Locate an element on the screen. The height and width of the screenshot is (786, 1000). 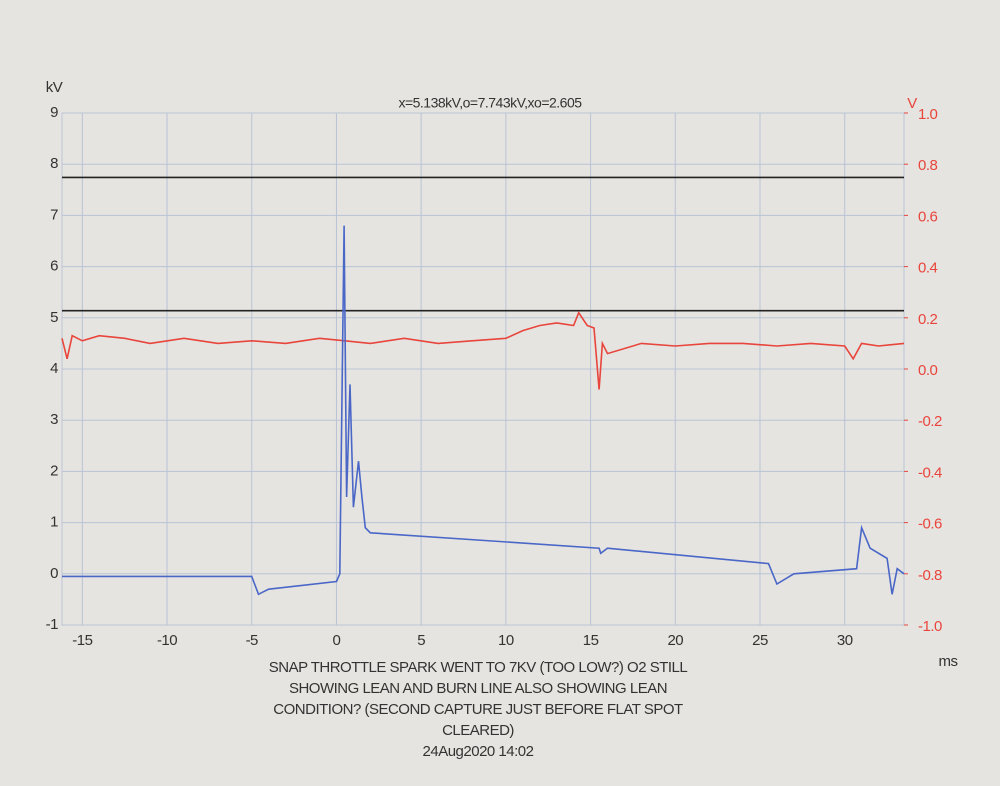
y2-tick-label: 0.8 is located at coordinates (928, 165).